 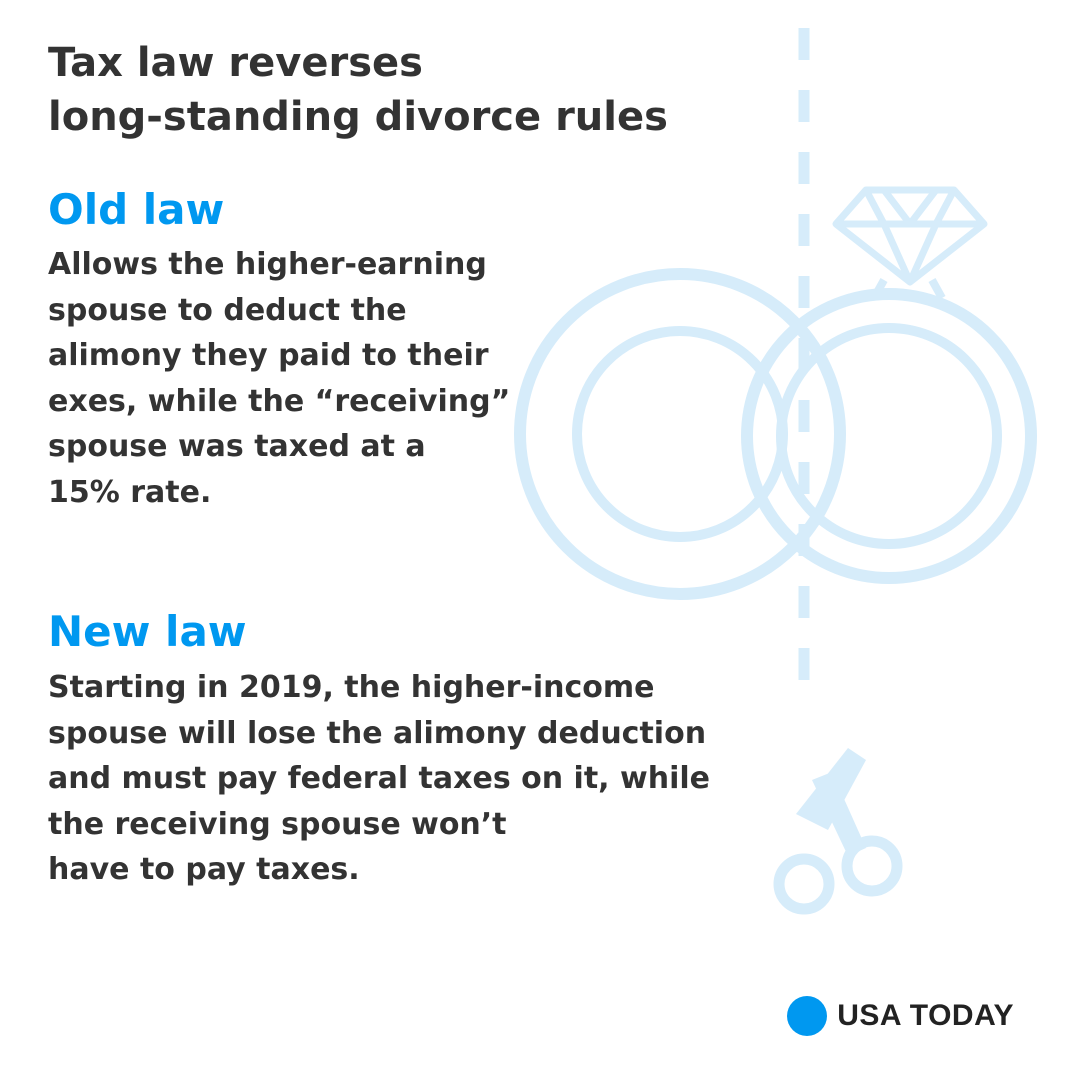 What do you see at coordinates (910, 236) in the screenshot?
I see `diamond-icon` at bounding box center [910, 236].